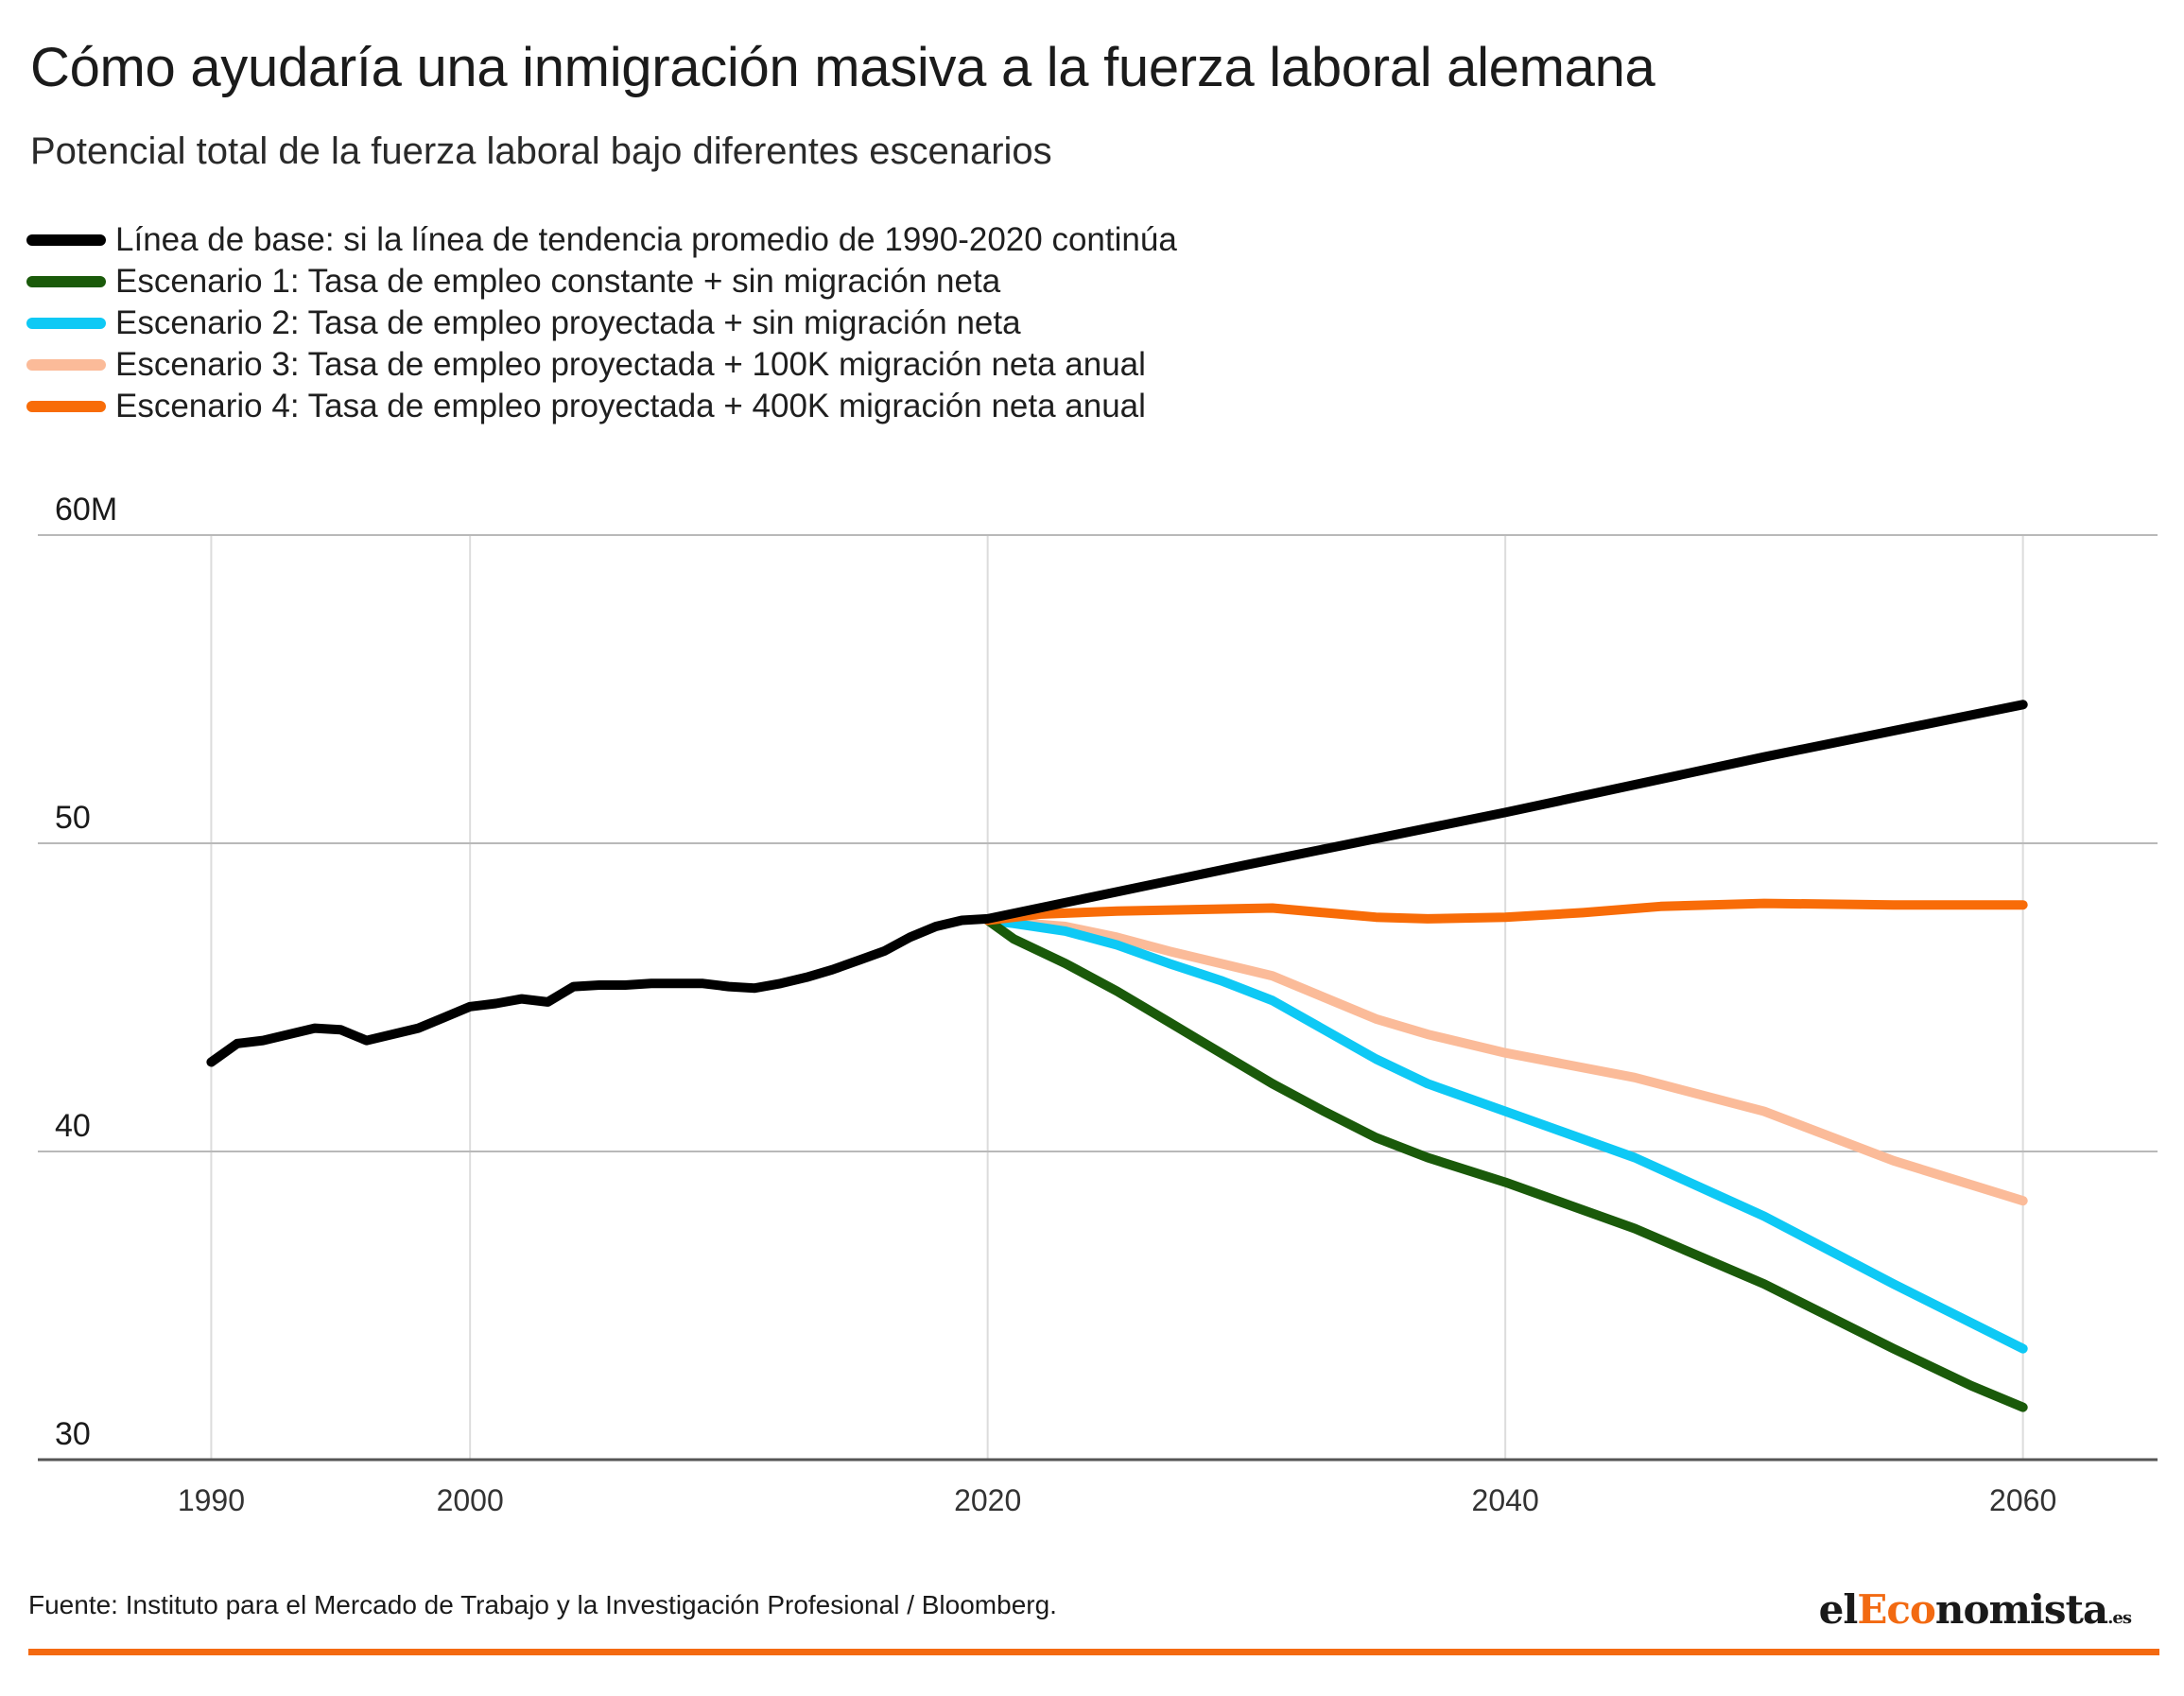  Describe the element at coordinates (987, 1500) in the screenshot. I see `x-tick-label-2020: 2020` at that location.